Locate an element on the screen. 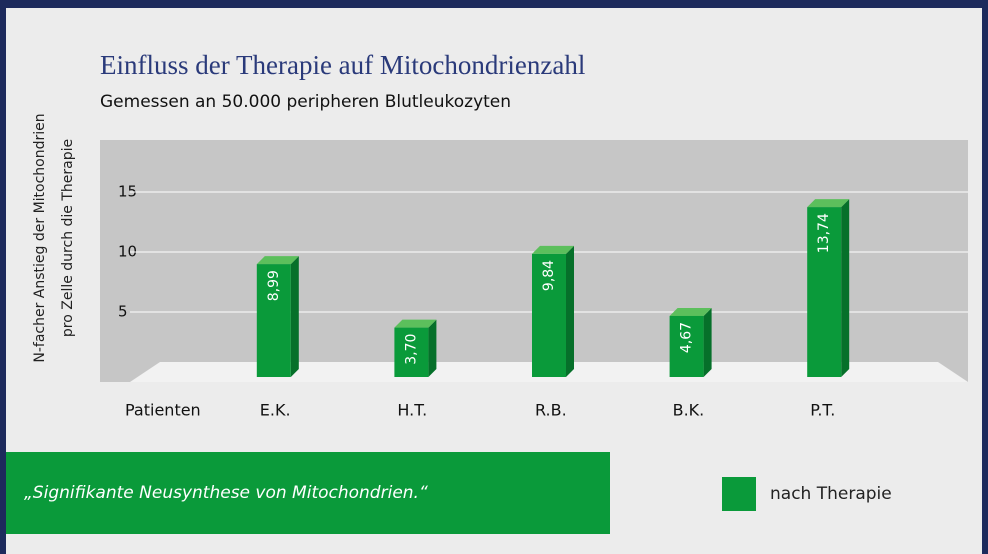 This screenshot has height=554, width=988. y-tick-label: 5 is located at coordinates (123, 312).